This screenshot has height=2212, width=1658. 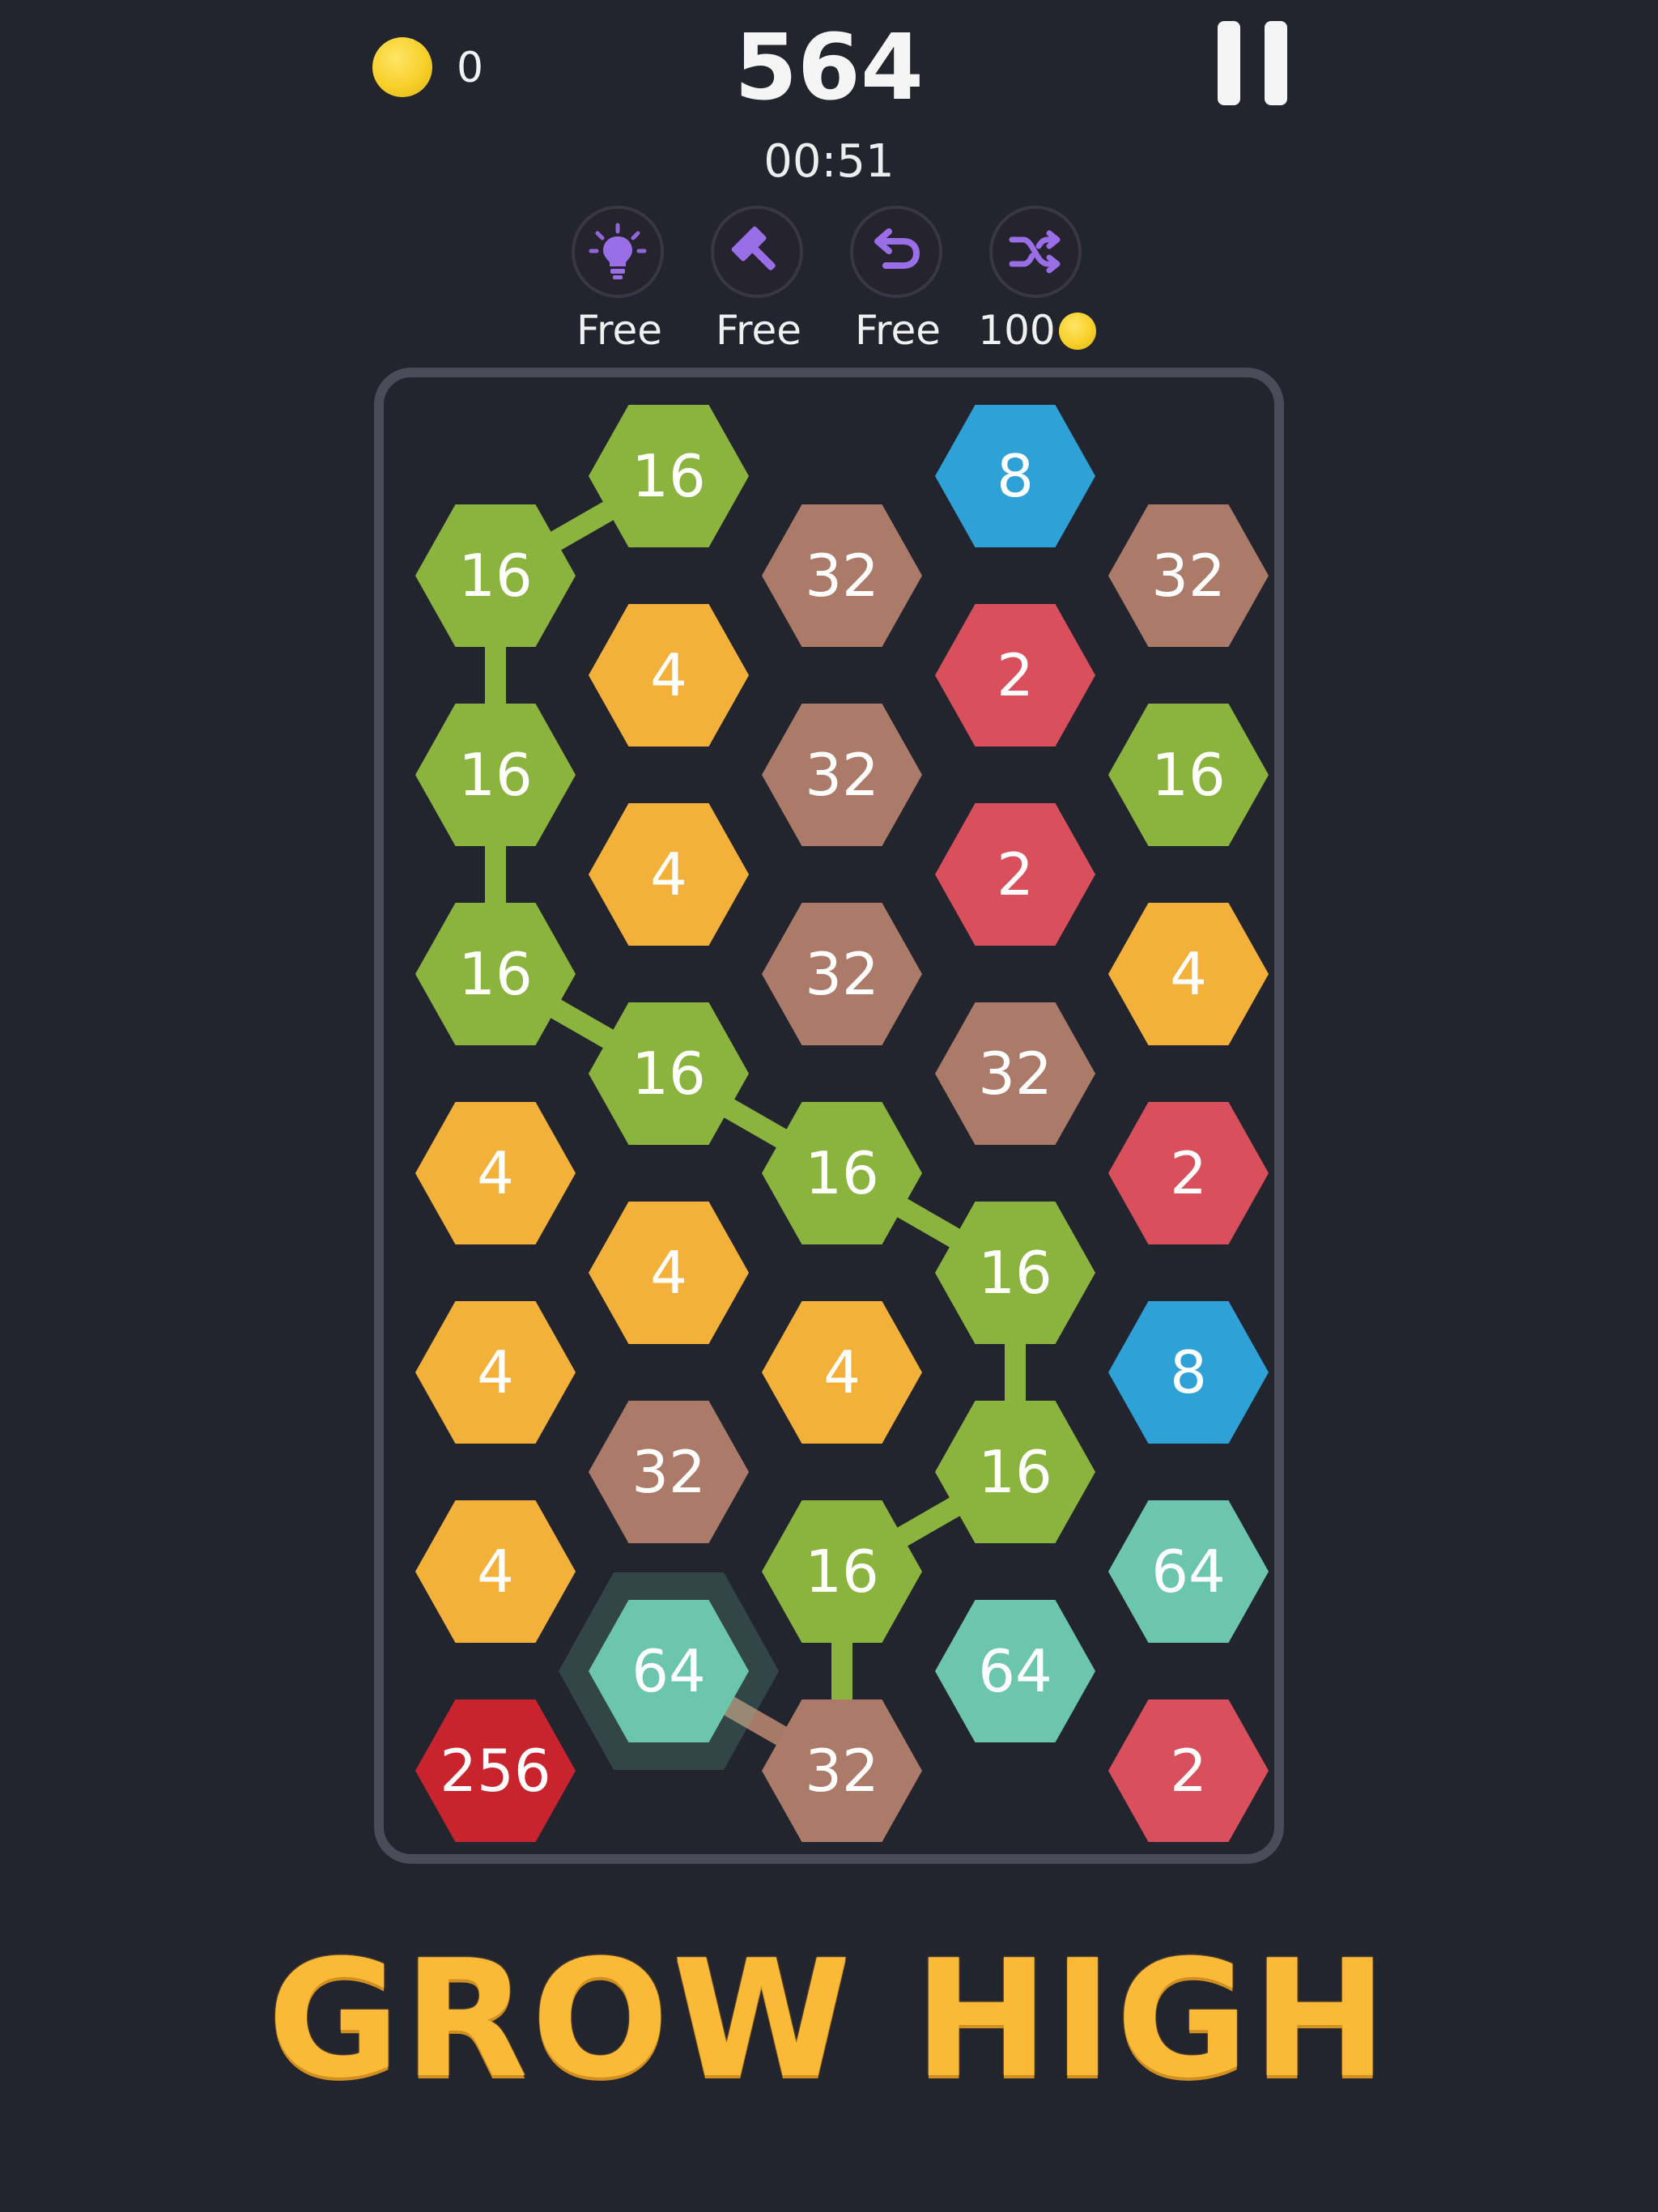 What do you see at coordinates (829, 2020) in the screenshot?
I see `promo-title: GROW HIGH` at bounding box center [829, 2020].